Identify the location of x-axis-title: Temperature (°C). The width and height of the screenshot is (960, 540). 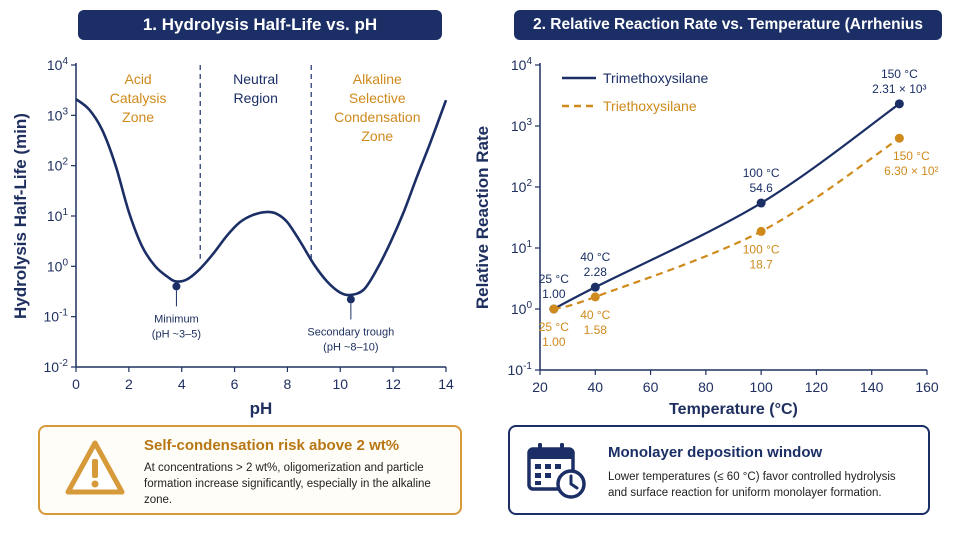
(733, 409).